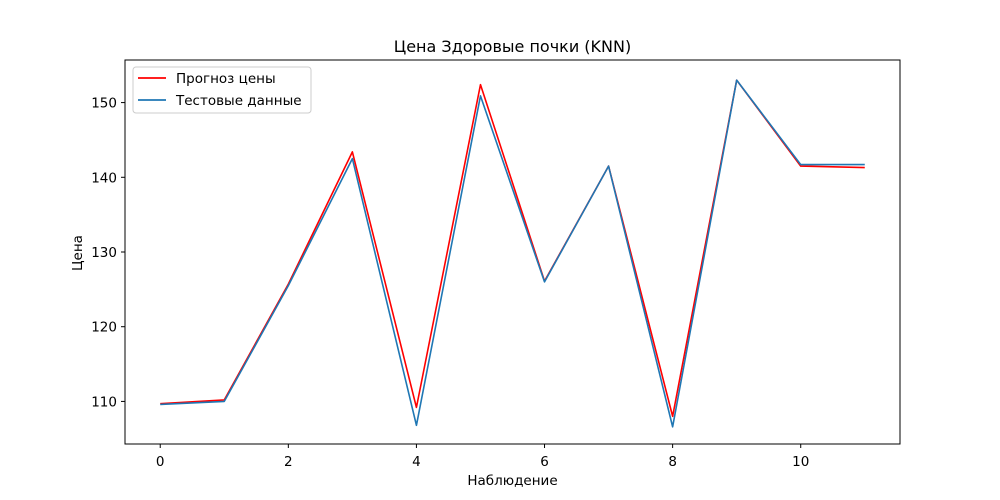 The width and height of the screenshot is (1000, 500). Describe the element at coordinates (544, 462) in the screenshot. I see `x-tick-label: 6` at that location.